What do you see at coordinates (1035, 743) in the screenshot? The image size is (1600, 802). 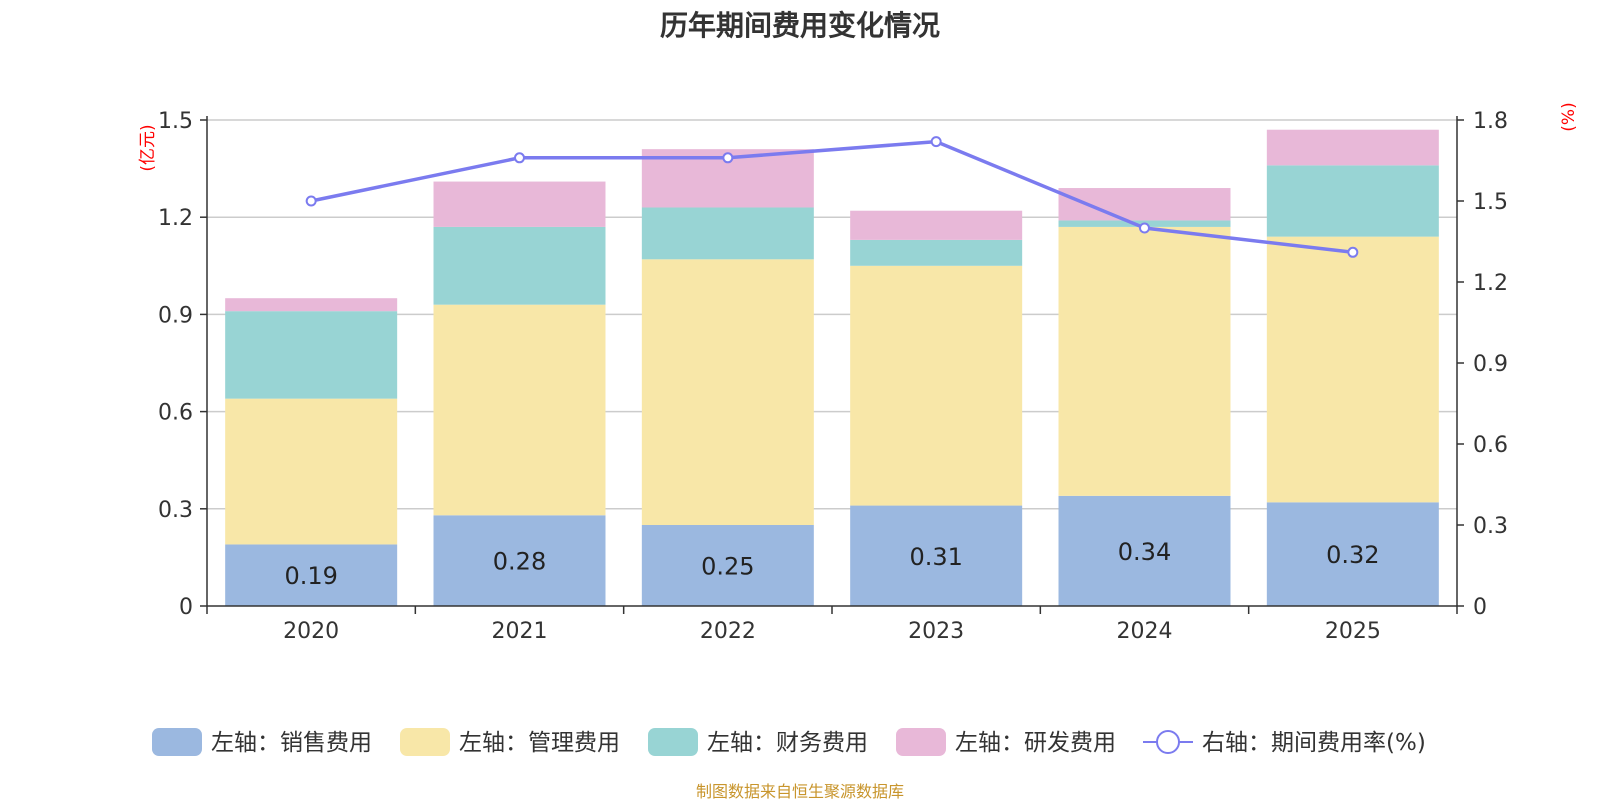 I see `legend-rnd-label: 左轴：研发费用` at bounding box center [1035, 743].